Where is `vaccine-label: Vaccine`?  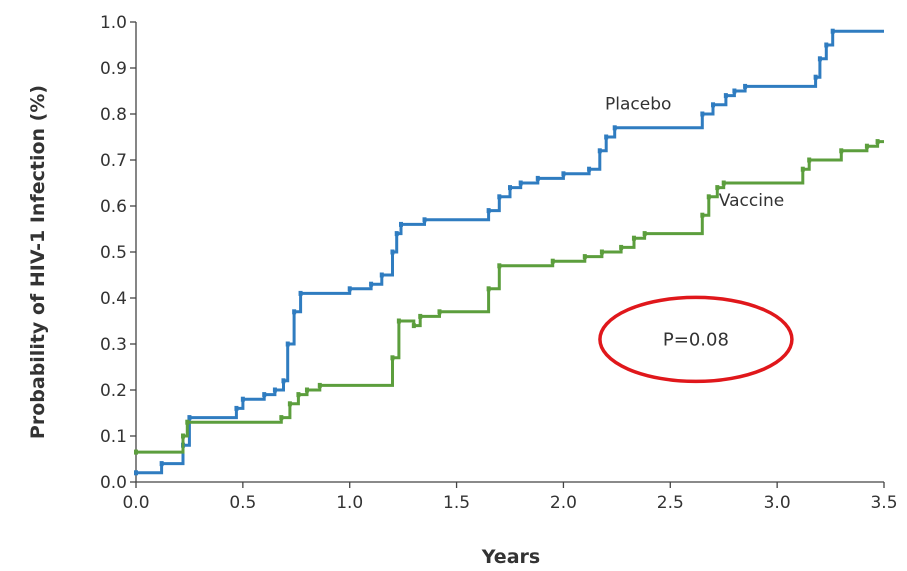
vaccine-label: Vaccine is located at coordinates (751, 201).